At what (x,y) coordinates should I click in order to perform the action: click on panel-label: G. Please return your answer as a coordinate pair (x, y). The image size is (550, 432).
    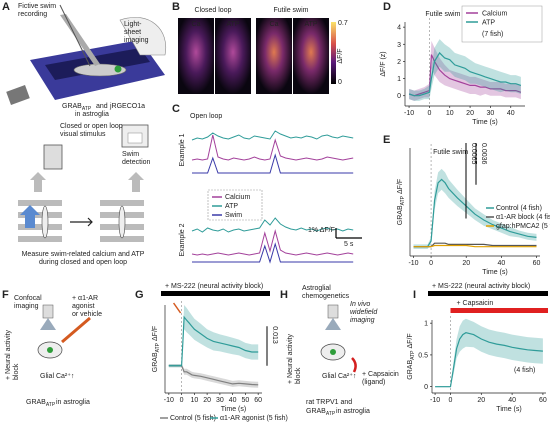
    Looking at the image, I should click on (139, 295).